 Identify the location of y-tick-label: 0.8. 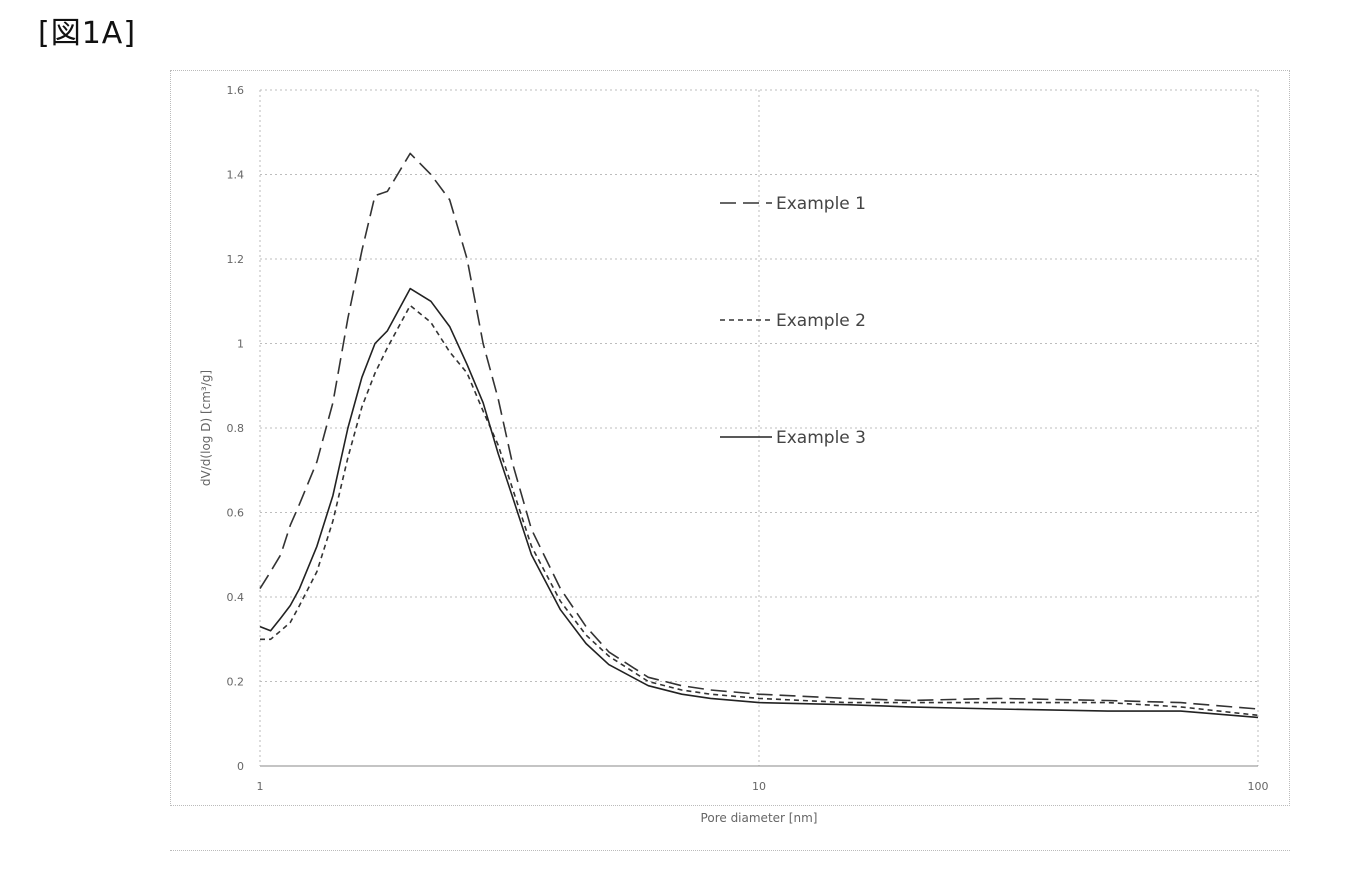
(236, 428).